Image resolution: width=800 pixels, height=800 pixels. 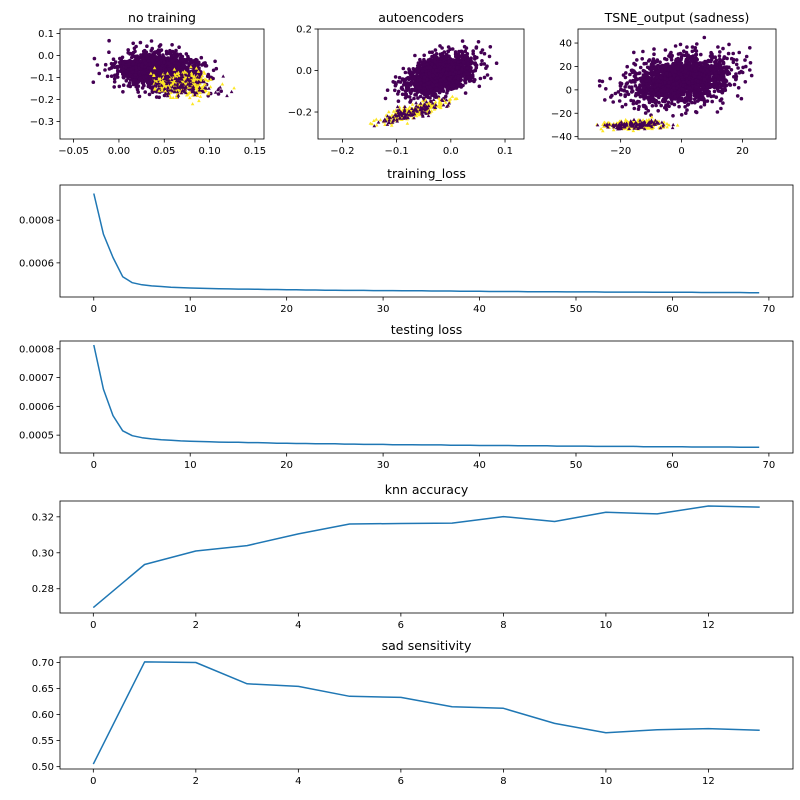 What do you see at coordinates (505, 151) in the screenshot?
I see `x-tick-label: 0.1` at bounding box center [505, 151].